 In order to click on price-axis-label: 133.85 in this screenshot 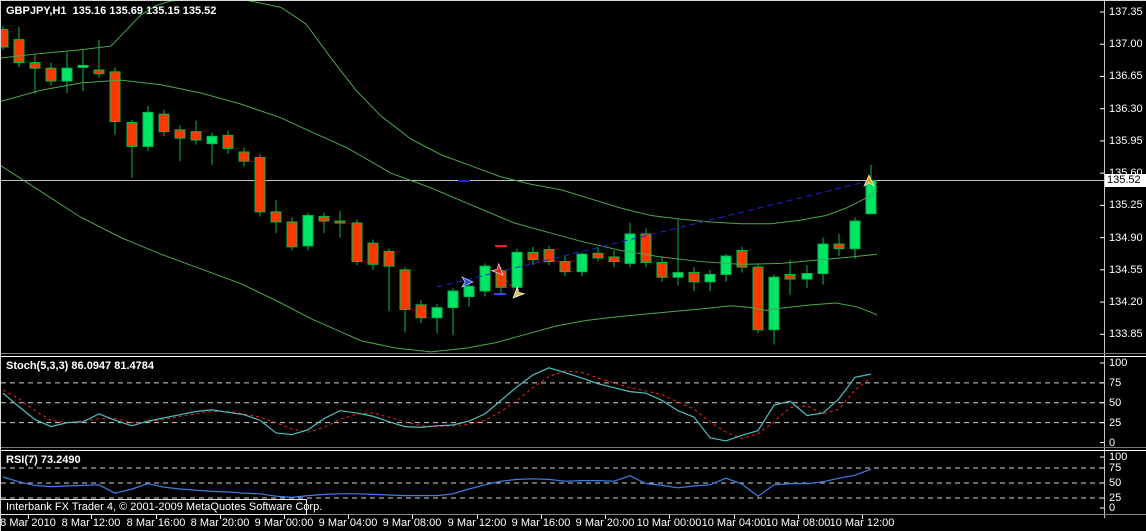, I will do `click(1126, 334)`.